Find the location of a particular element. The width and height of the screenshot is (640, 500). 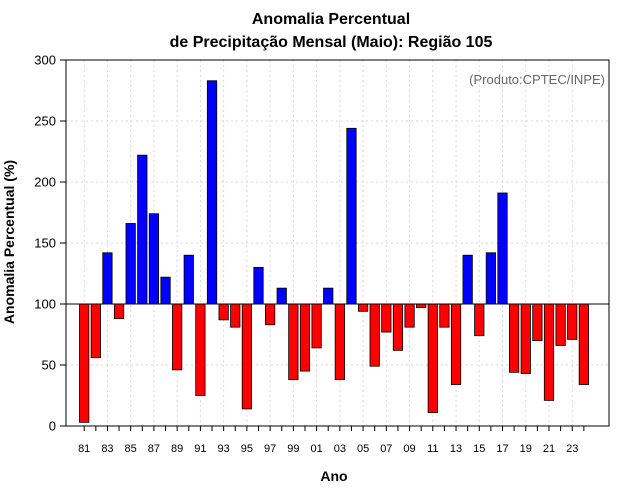

bar-2007 is located at coordinates (386, 318).